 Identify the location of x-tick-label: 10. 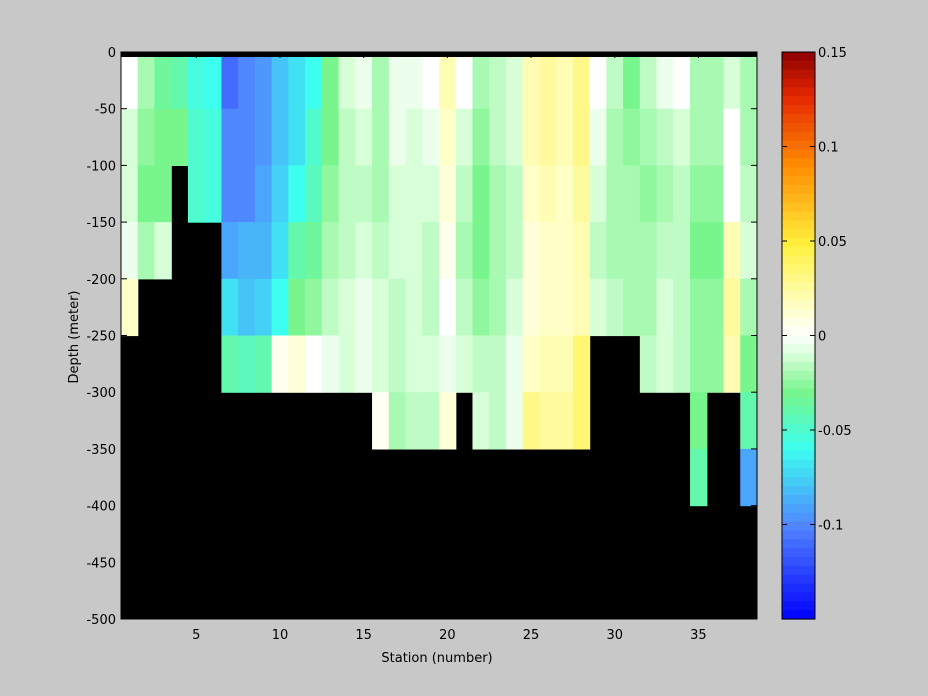
(280, 635).